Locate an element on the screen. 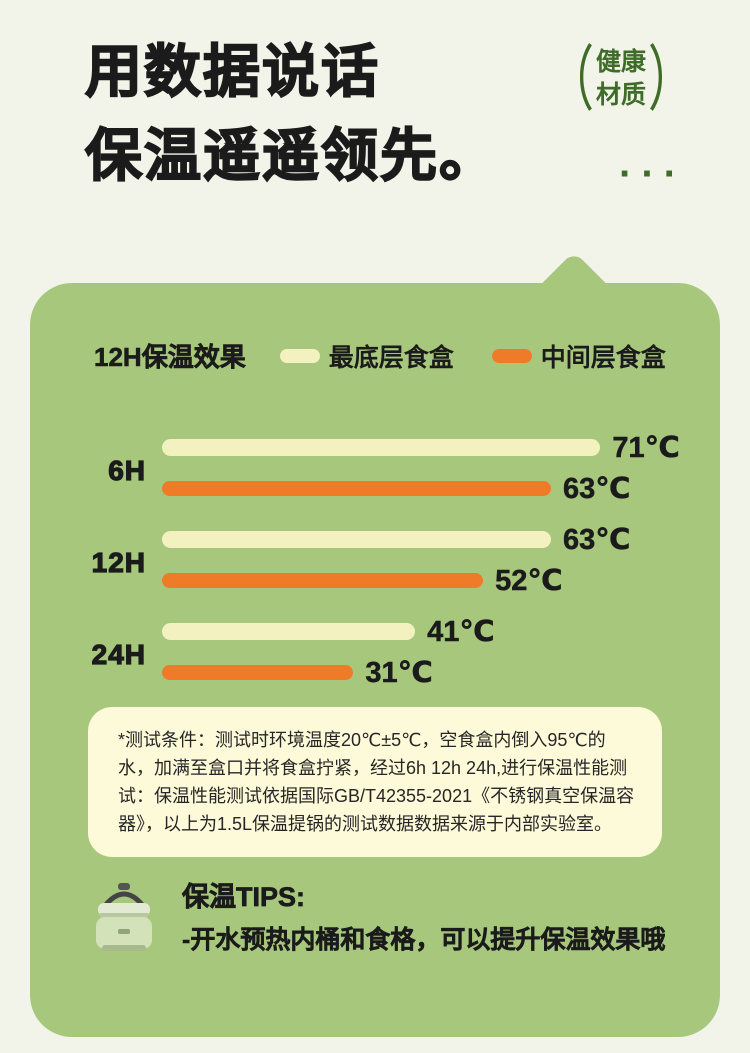 Image resolution: width=750 pixels, height=1053 pixels. insulated-pot-image is located at coordinates (124, 917).